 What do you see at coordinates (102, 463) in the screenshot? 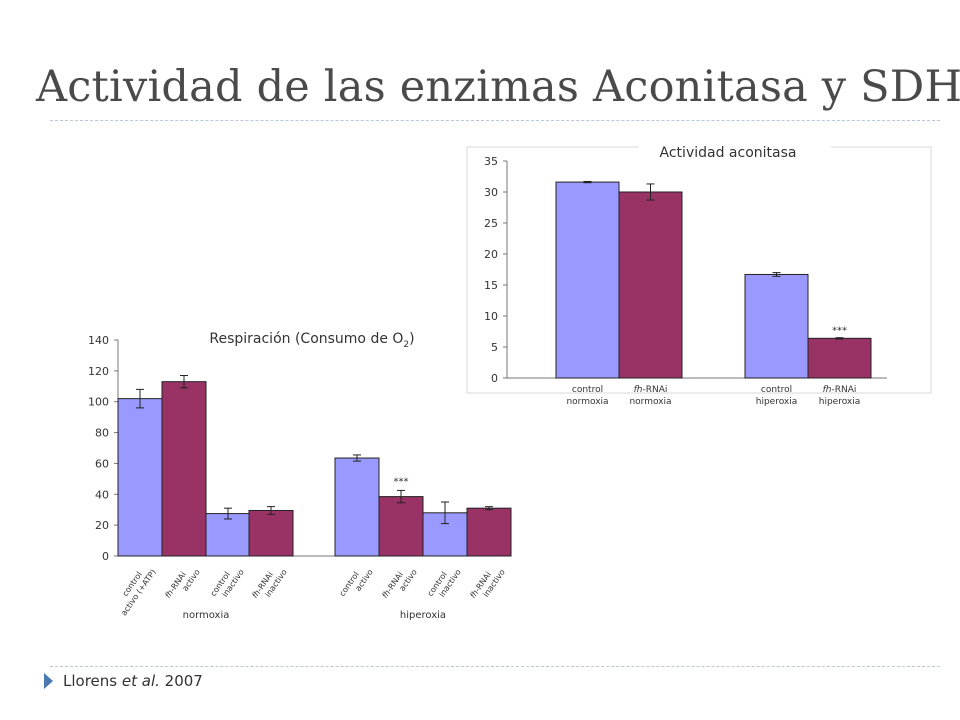
I see `respiracion-y-tick-label: 60` at bounding box center [102, 463].